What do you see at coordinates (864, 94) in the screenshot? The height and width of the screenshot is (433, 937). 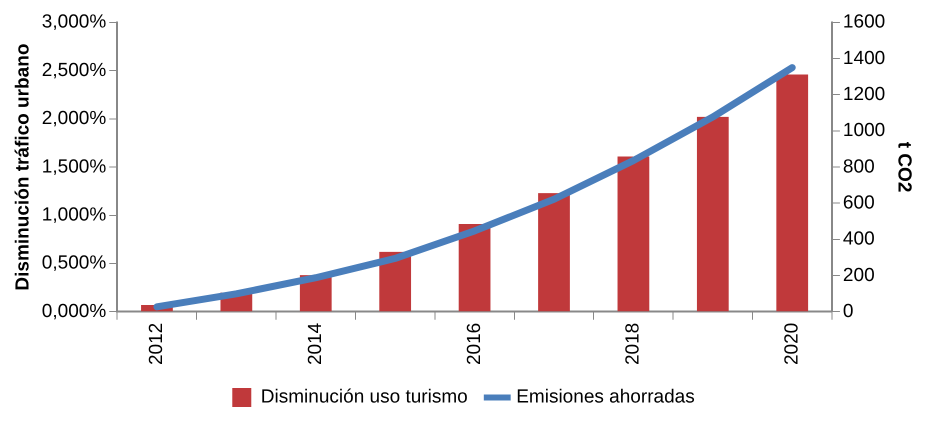 I see `y2-tick-label: 1200` at bounding box center [864, 94].